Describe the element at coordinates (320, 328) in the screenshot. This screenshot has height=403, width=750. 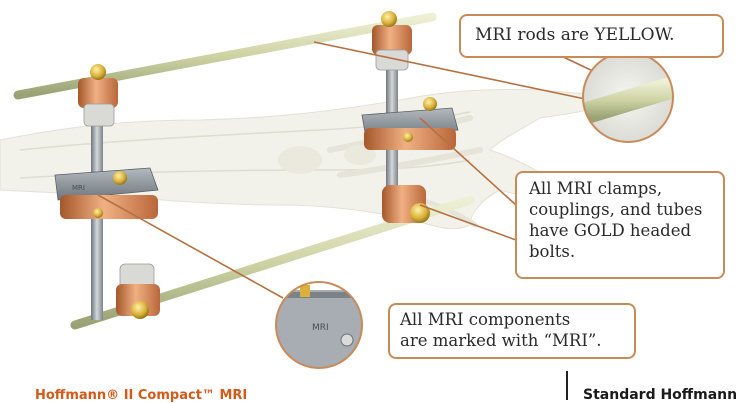
I see `mri-marking-text: MRI` at that location.